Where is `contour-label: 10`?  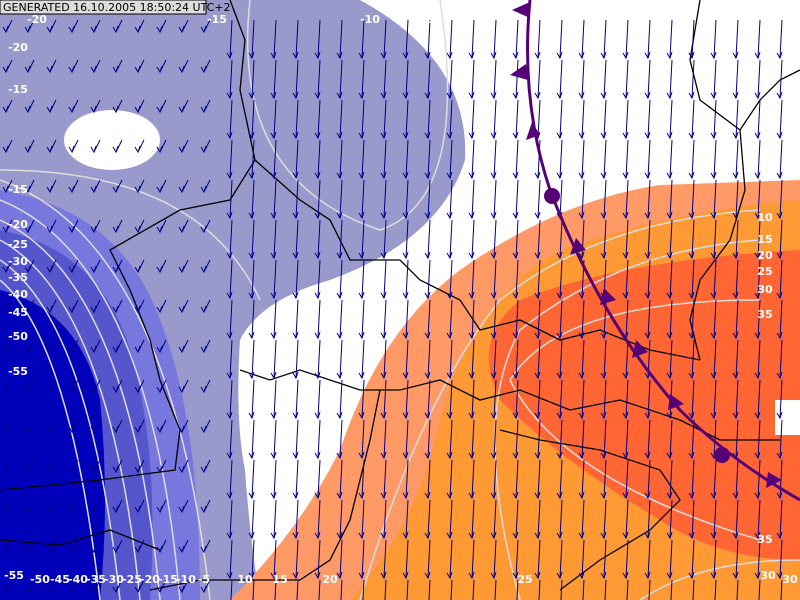 contour-label: 10 is located at coordinates (765, 217).